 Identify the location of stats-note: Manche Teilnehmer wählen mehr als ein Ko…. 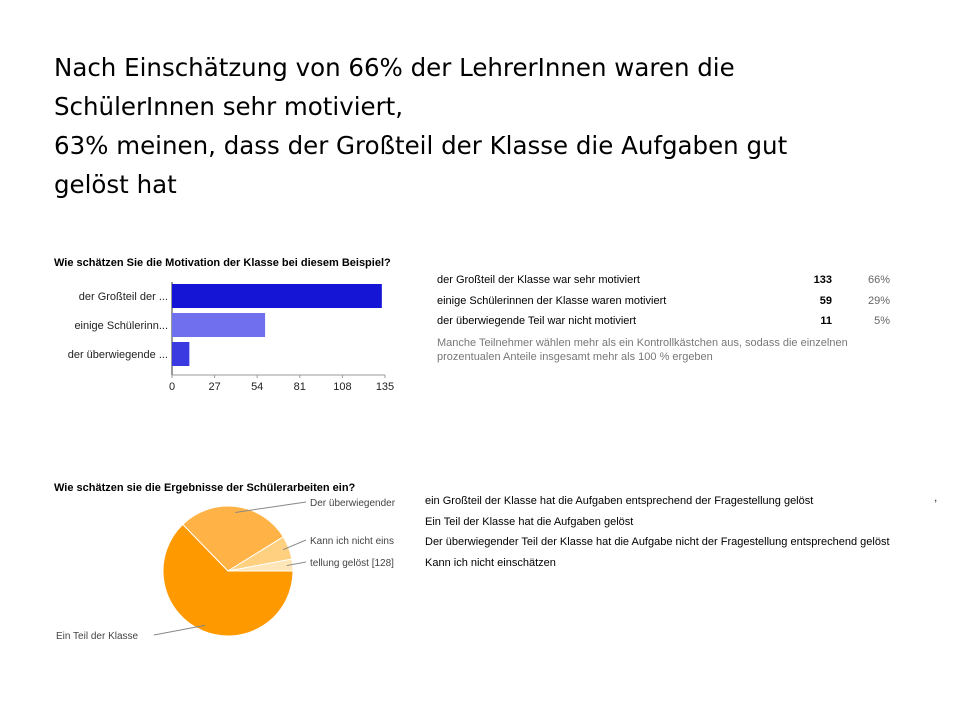
(642, 349).